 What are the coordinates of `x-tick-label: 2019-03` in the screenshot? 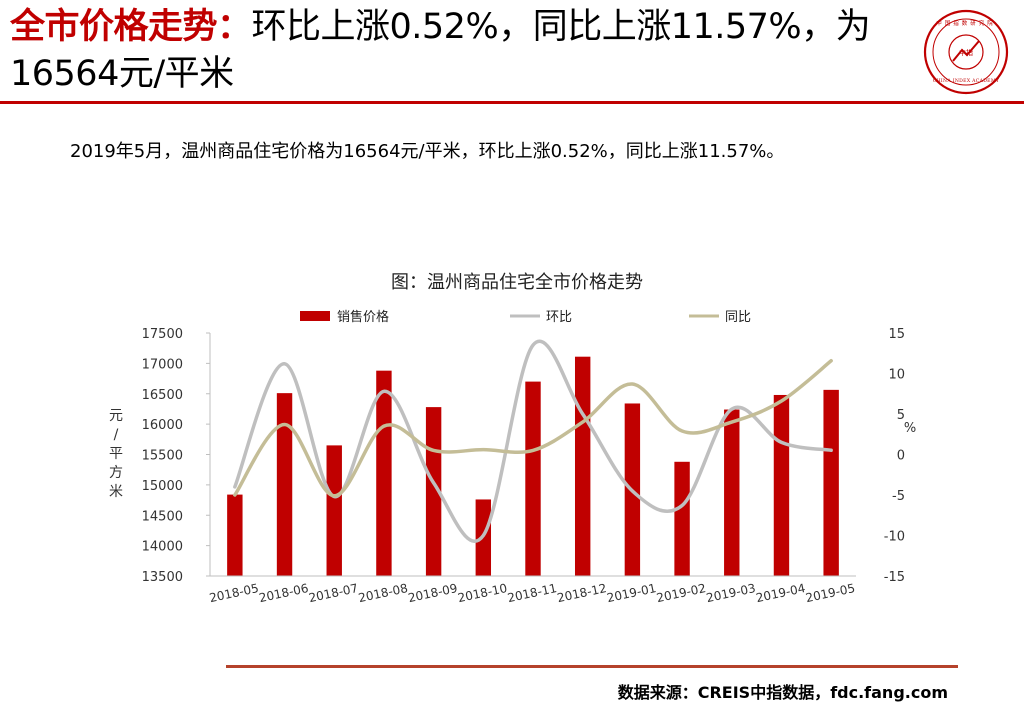 It's located at (731, 593).